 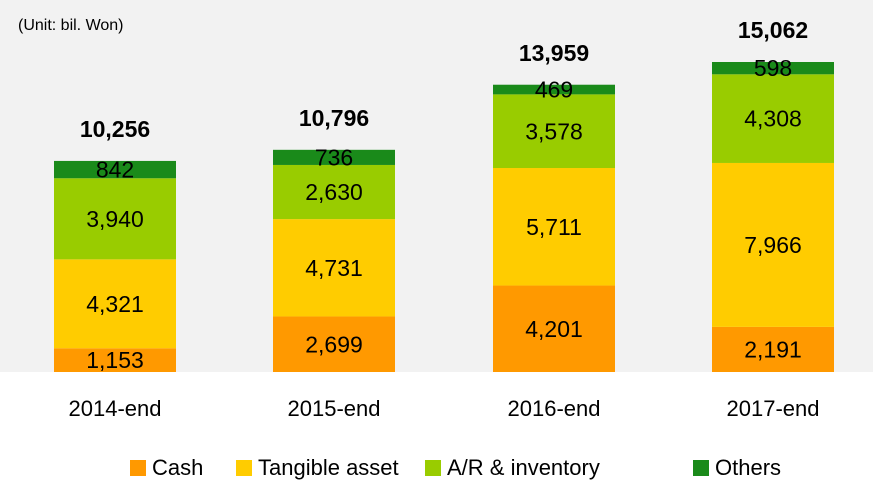 I want to click on legend-label: Tangible asset, so click(x=328, y=467).